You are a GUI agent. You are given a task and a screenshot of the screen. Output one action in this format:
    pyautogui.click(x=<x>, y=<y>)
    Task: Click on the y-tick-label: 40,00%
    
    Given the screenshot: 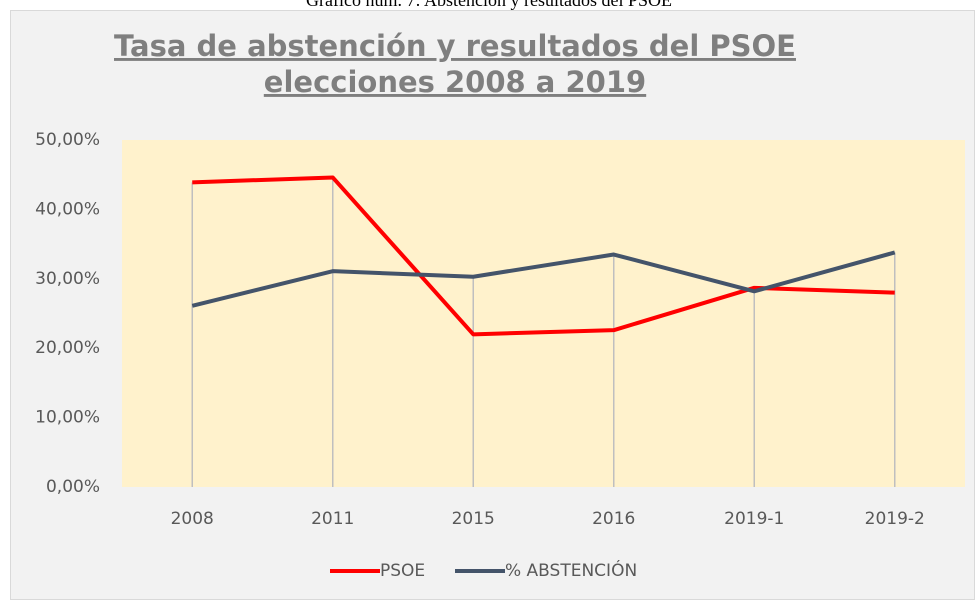 What is the action you would take?
    pyautogui.click(x=67, y=209)
    